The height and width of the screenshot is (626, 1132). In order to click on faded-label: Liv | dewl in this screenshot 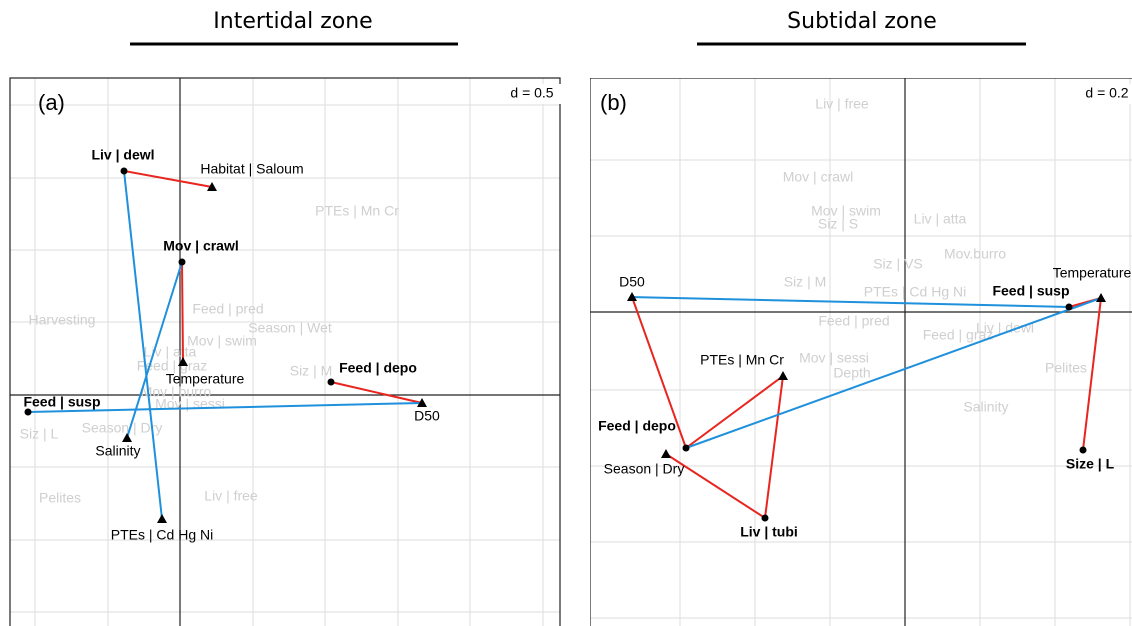, I will do `click(1005, 328)`.